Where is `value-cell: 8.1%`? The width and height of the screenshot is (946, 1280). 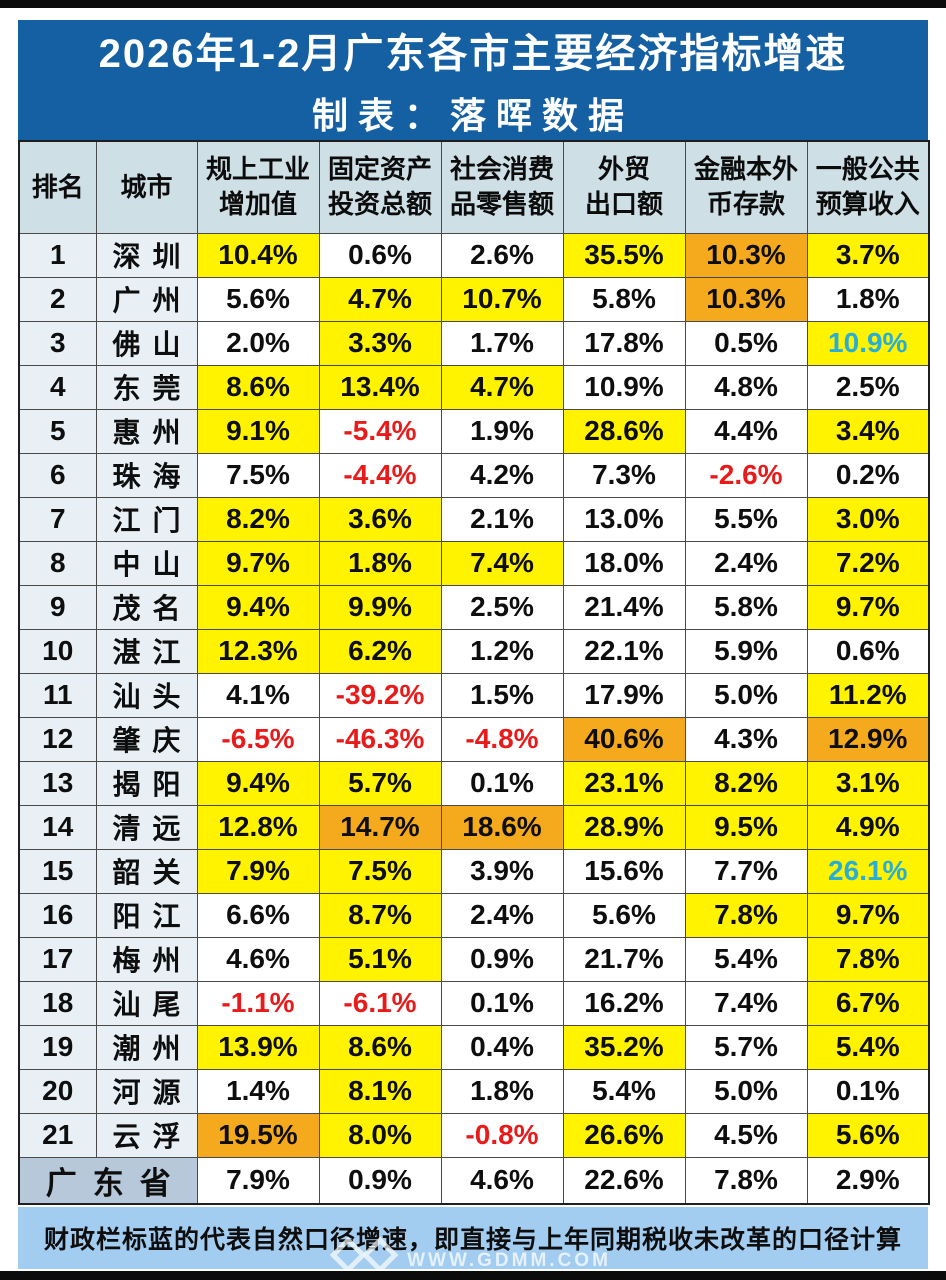
value-cell: 8.1% is located at coordinates (380, 1091).